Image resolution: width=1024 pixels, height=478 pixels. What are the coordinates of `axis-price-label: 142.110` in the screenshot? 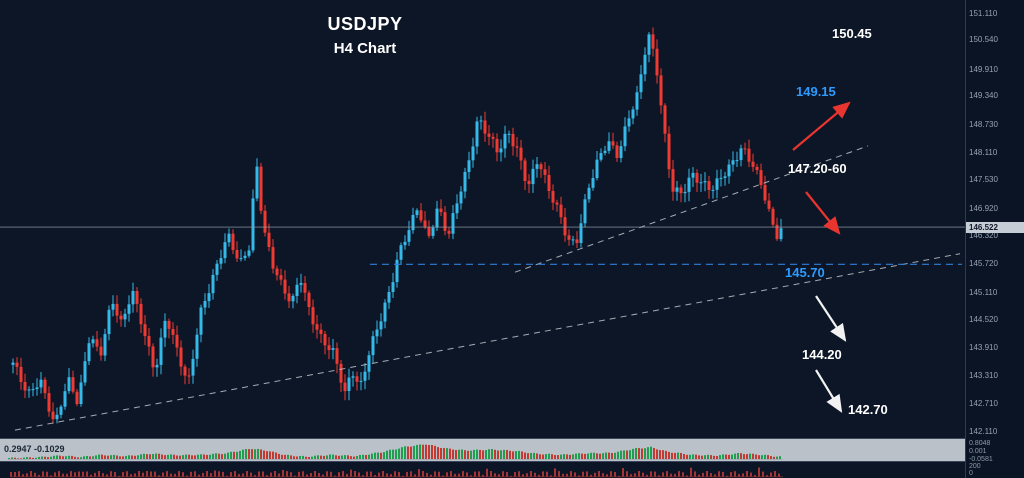 It's located at (983, 431).